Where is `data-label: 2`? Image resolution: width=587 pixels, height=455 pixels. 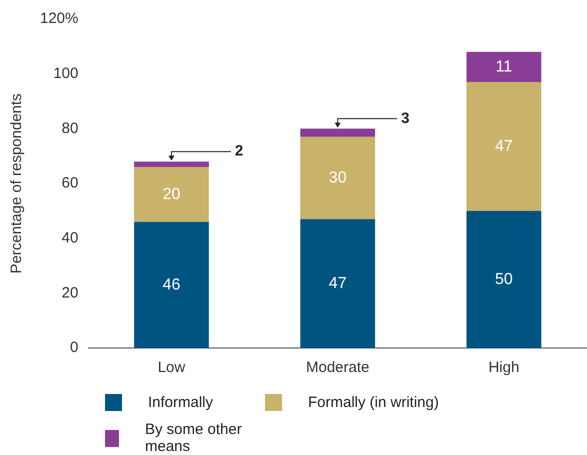
data-label: 2 is located at coordinates (239, 151).